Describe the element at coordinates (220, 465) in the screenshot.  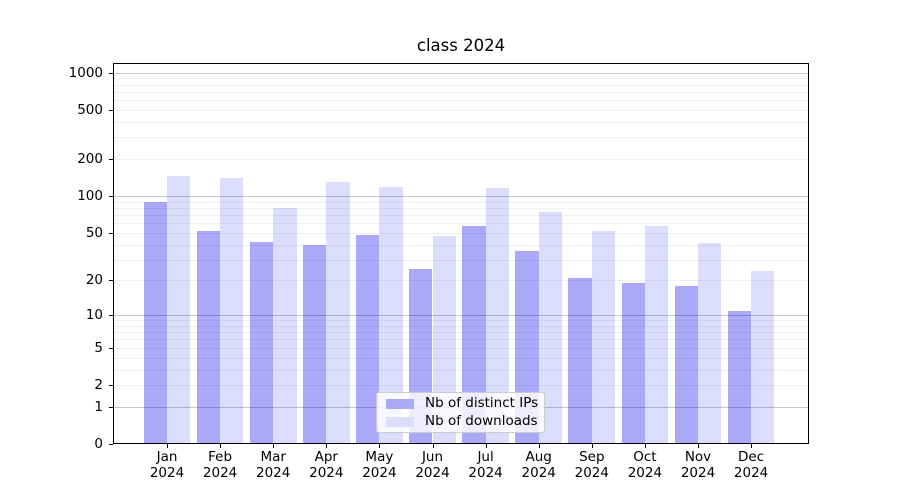
I see `x-tick-label: Feb 2024` at that location.